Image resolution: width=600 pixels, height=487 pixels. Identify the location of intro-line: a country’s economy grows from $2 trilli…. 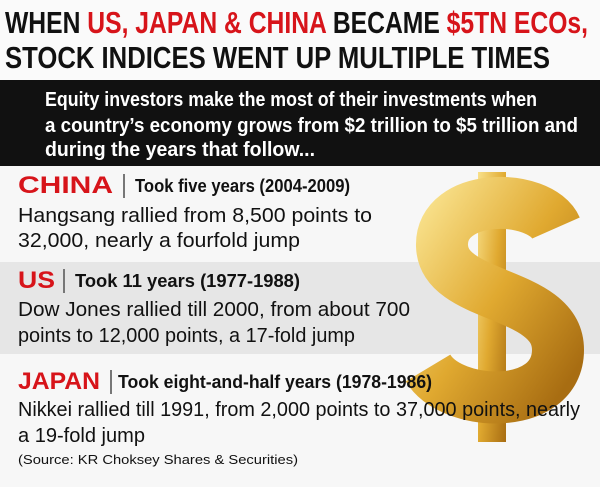
(311, 126).